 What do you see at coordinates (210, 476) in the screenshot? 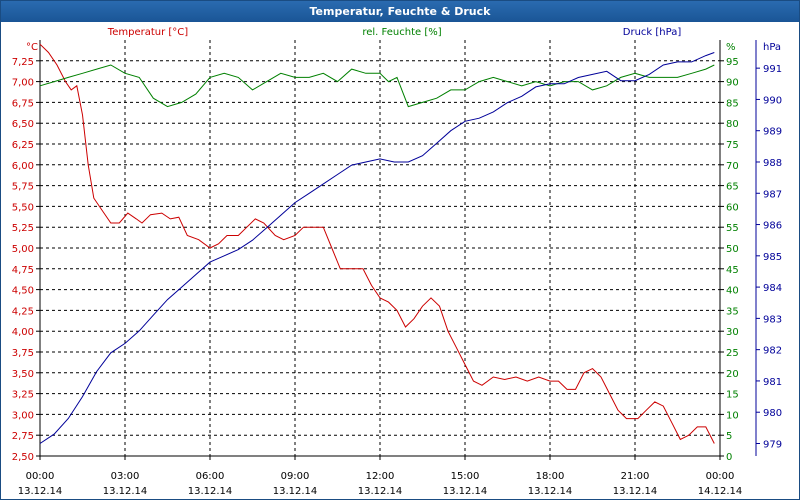
I see `x-tick-time: 06:00` at bounding box center [210, 476].